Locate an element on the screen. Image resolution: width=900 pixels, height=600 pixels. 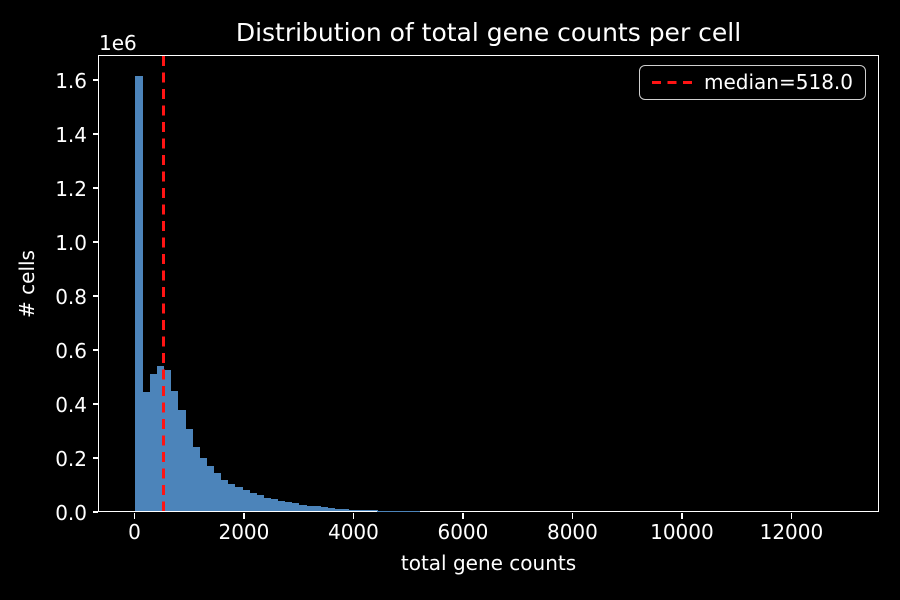
x-tick-label: 4000 is located at coordinates (353, 532).